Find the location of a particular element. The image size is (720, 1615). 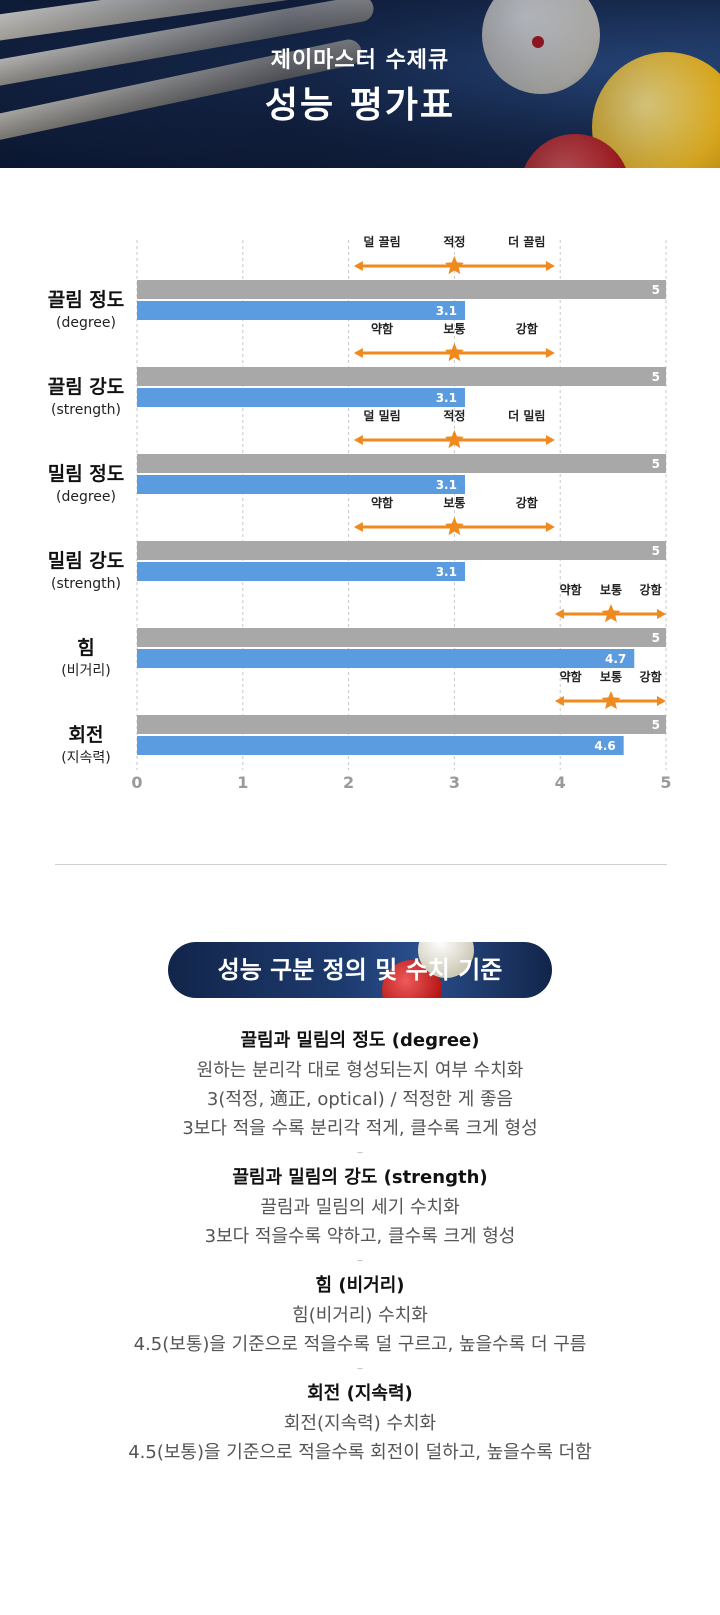

x-tick-label: 2 is located at coordinates (348, 782).